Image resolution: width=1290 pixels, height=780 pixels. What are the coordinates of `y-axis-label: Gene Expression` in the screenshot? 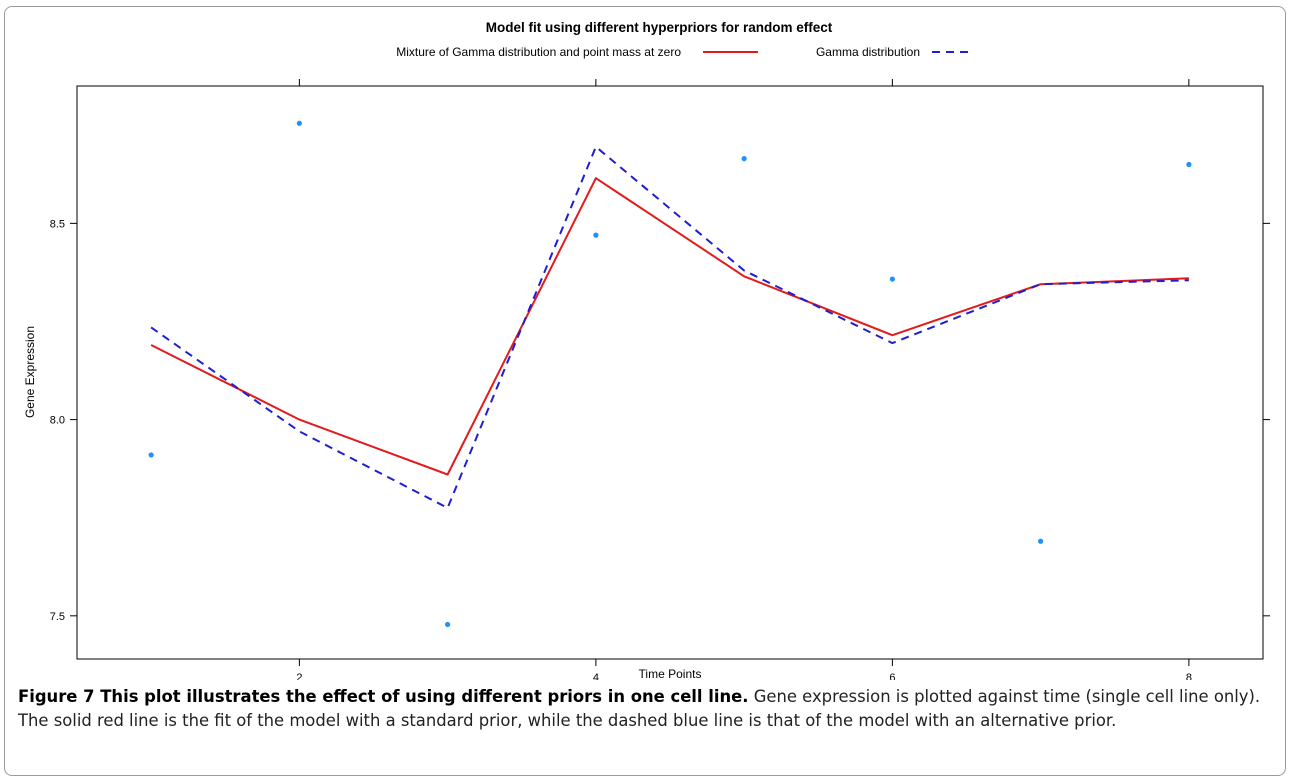 It's located at (30, 372).